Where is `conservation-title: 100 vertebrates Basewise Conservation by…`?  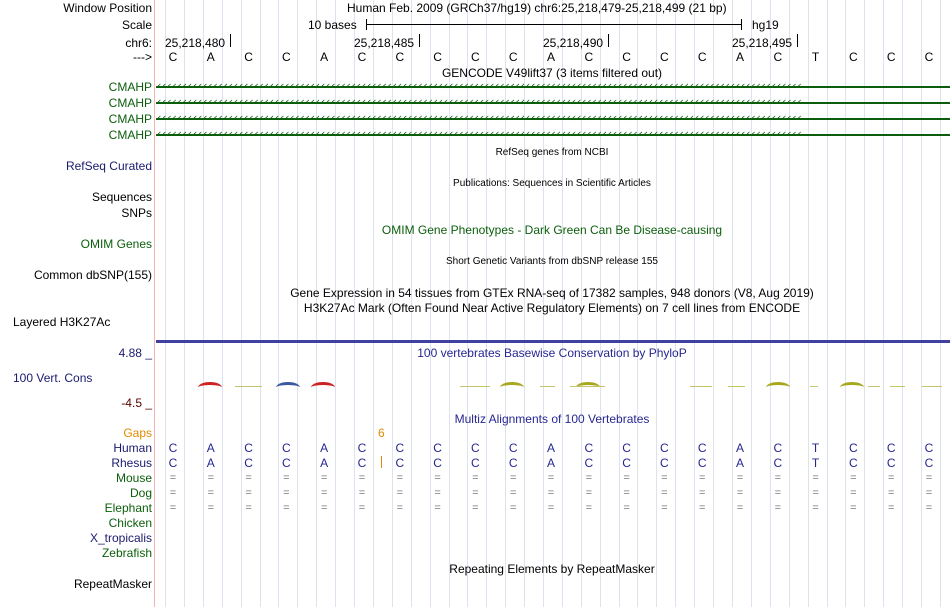
conservation-title: 100 vertebrates Basewise Conservation by… is located at coordinates (552, 353).